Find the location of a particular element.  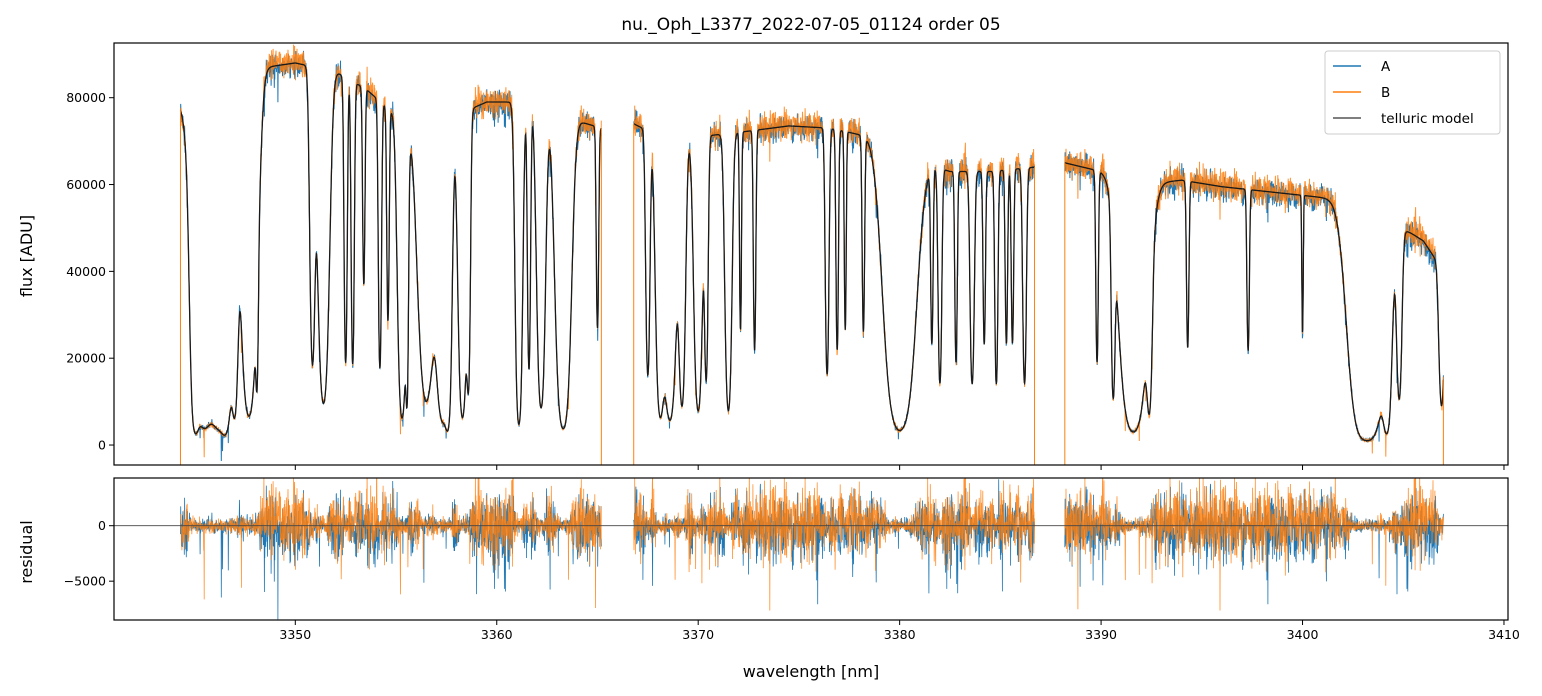

x-tick-label: 3390 is located at coordinates (1101, 634).